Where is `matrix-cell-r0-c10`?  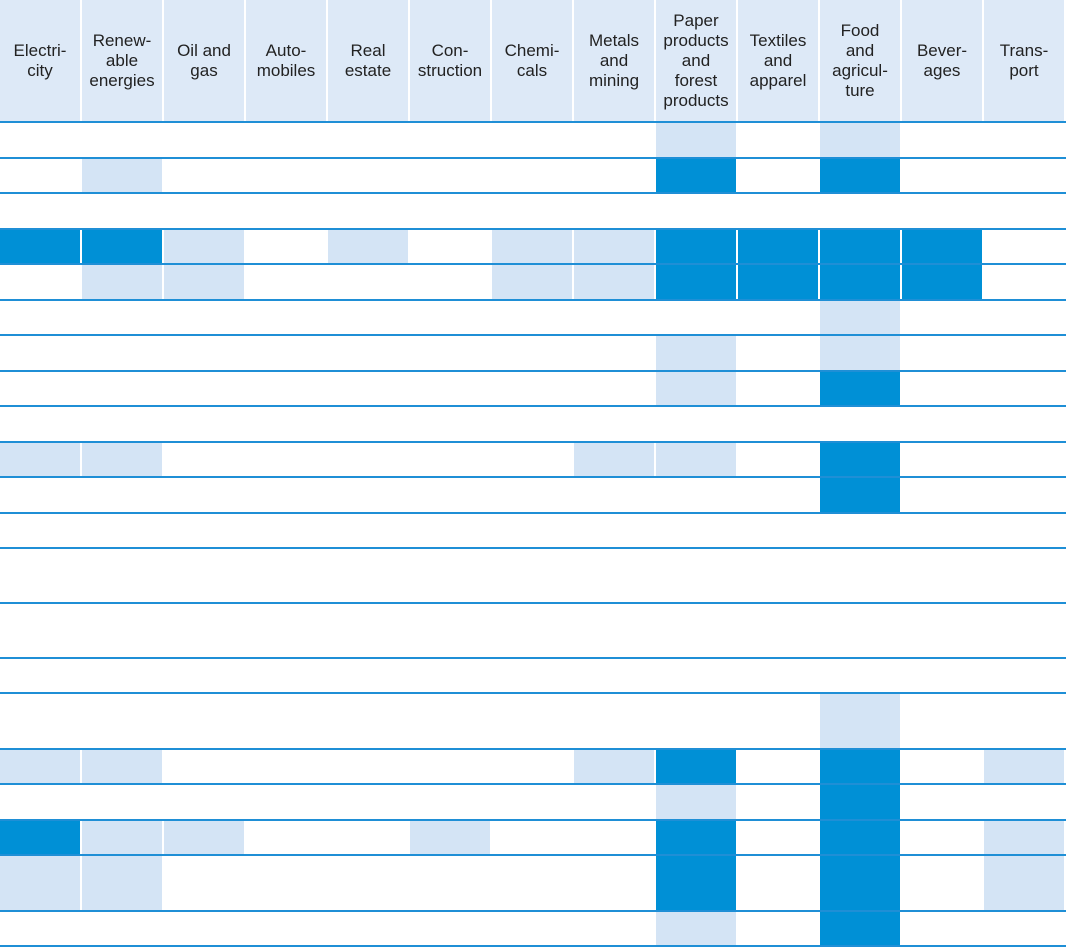 matrix-cell-r0-c10 is located at coordinates (860, 140).